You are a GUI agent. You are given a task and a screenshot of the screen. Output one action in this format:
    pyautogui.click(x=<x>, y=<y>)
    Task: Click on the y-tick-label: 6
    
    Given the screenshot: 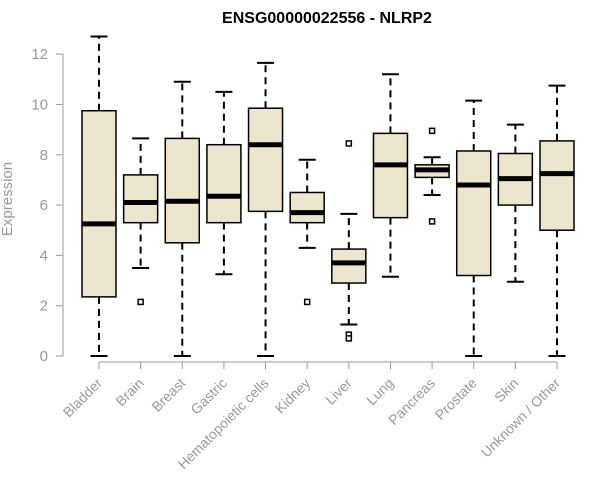 What is the action you would take?
    pyautogui.click(x=44, y=205)
    